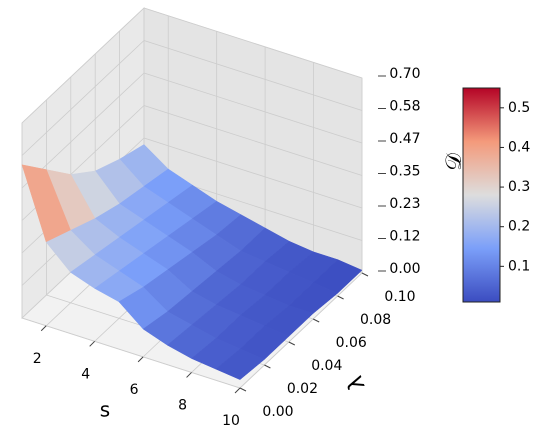 The image size is (550, 435). Describe the element at coordinates (240, 364) in the screenshot. I see `surface-patch` at that location.